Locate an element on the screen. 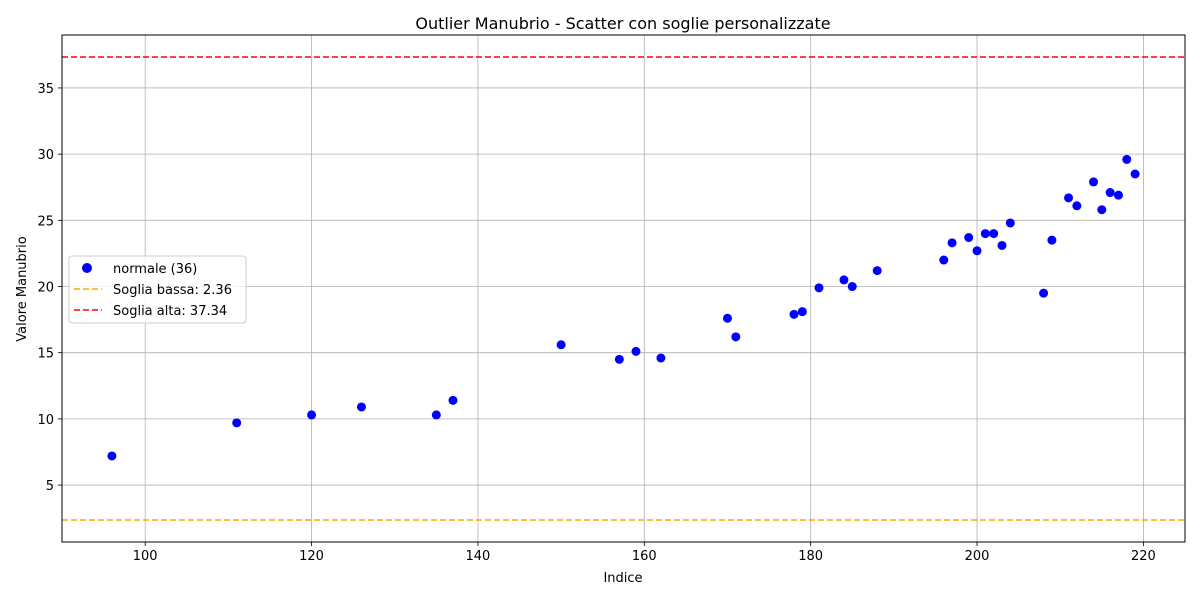 The width and height of the screenshot is (1200, 600). x-tick-label: 100 is located at coordinates (145, 556).